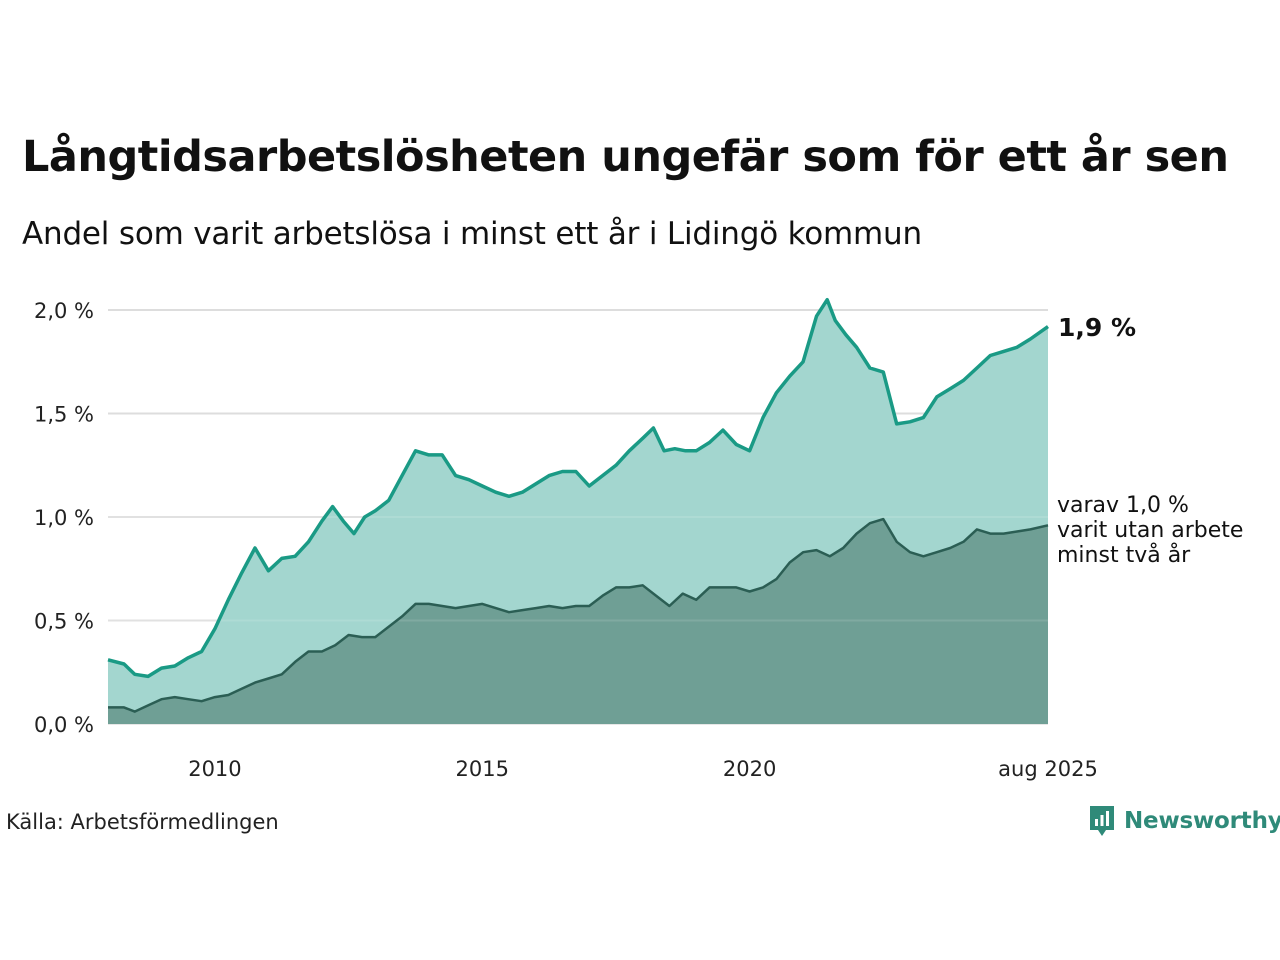 The image size is (1280, 960). Describe the element at coordinates (749, 769) in the screenshot. I see `x-tick-label: 2020` at that location.